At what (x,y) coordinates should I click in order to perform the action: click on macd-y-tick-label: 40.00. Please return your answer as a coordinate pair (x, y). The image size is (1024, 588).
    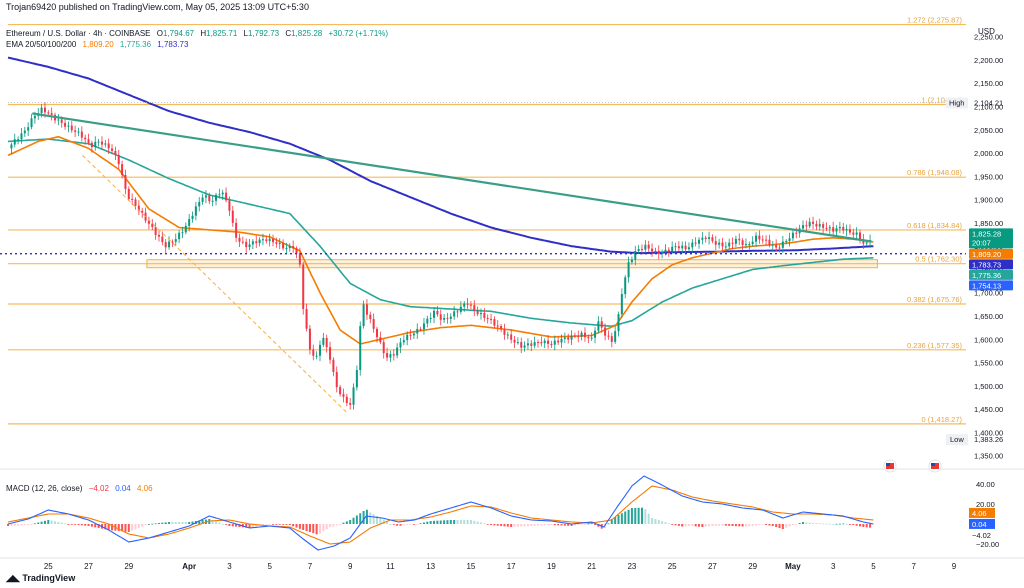
    Looking at the image, I should click on (985, 484).